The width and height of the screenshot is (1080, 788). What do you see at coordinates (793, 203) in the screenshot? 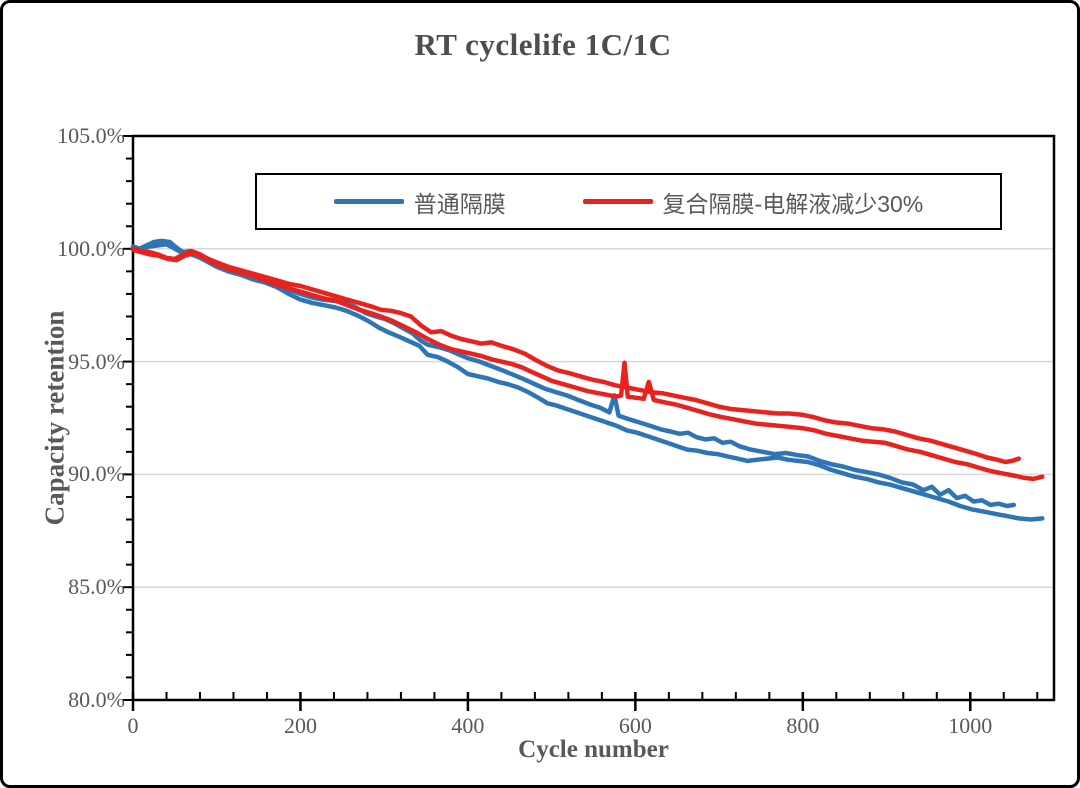
I see `legend-label-red: 复合隔膜-电解液减少30%` at bounding box center [793, 203].